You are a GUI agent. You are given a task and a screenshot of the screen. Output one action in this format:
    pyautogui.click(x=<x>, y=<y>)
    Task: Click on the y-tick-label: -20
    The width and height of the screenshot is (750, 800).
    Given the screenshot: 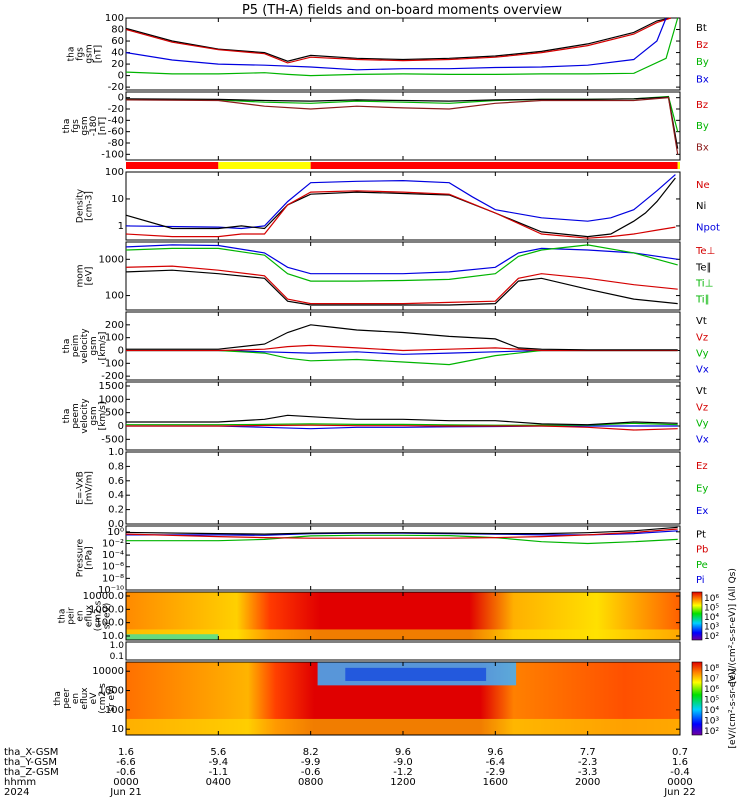 What is the action you would take?
    pyautogui.click(x=116, y=109)
    